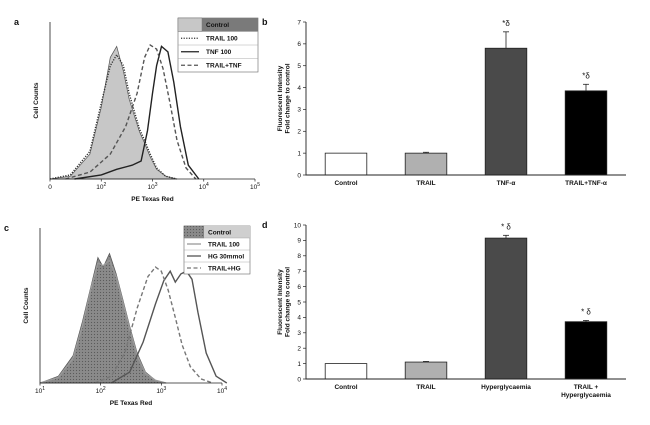  Describe the element at coordinates (17, 22) in the screenshot. I see `panel-label: a` at that location.